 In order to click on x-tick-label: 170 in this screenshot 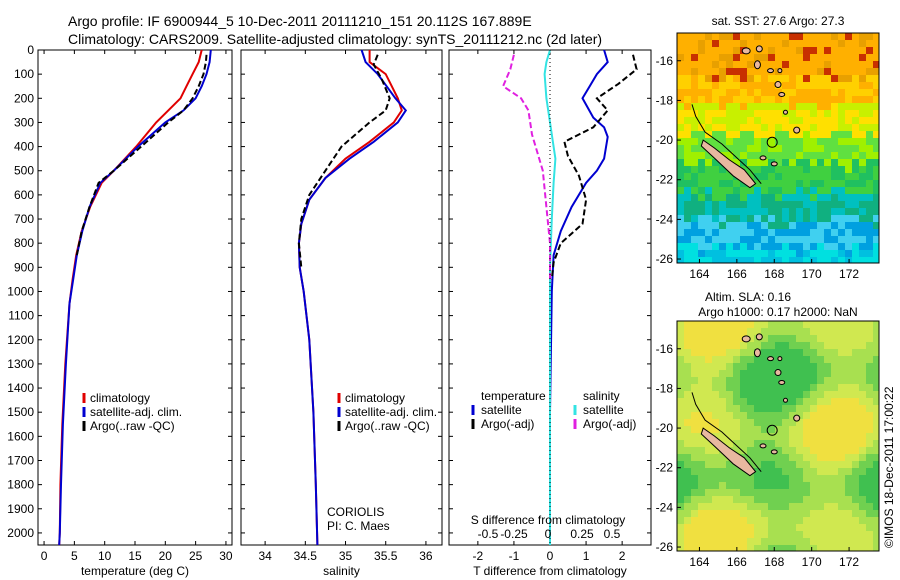, I will do `click(812, 562)`.